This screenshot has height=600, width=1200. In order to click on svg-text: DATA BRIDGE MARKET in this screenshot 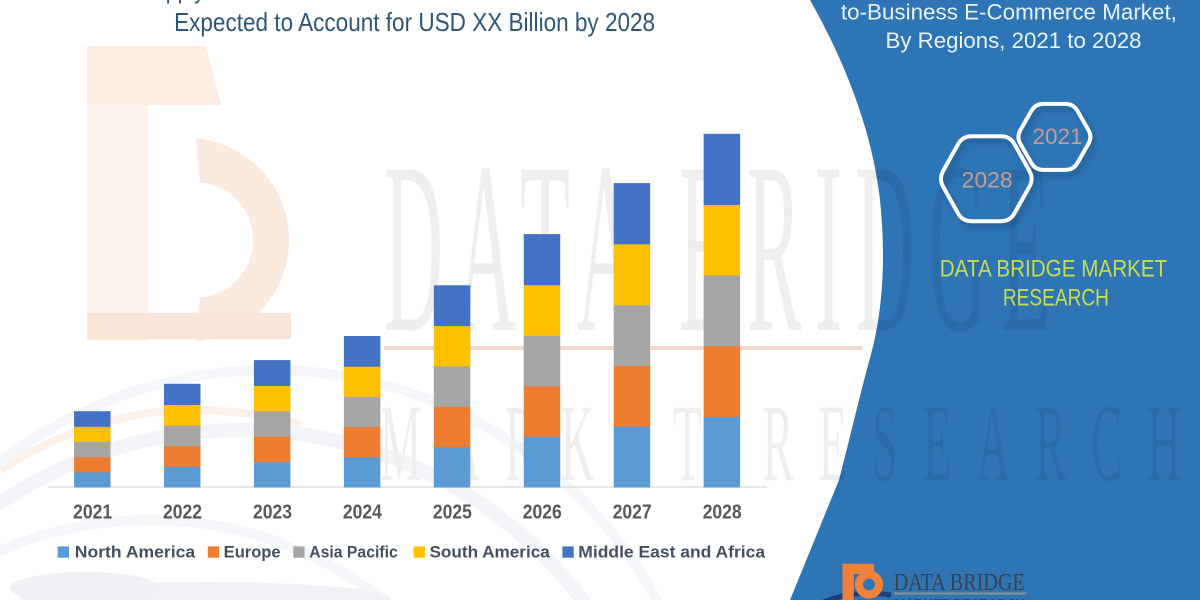, I will do `click(1054, 269)`.